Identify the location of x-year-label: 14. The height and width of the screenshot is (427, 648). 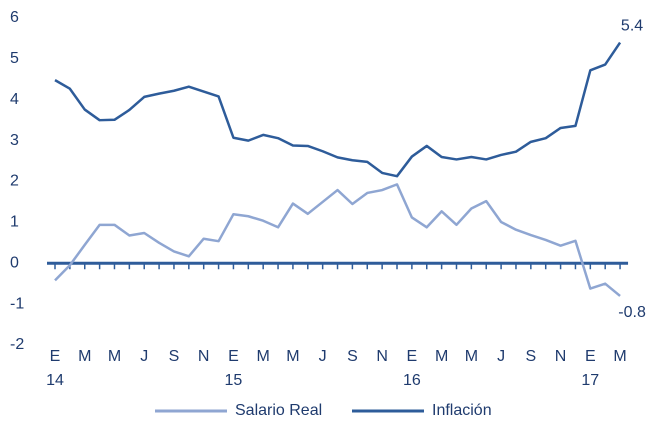
(55, 380).